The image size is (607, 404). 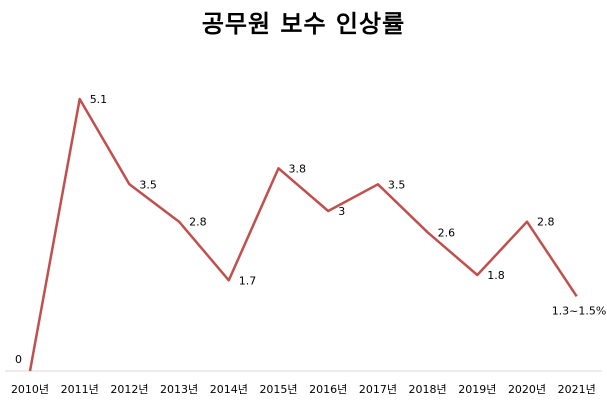 What do you see at coordinates (298, 168) in the screenshot?
I see `data-label: 3.8` at bounding box center [298, 168].